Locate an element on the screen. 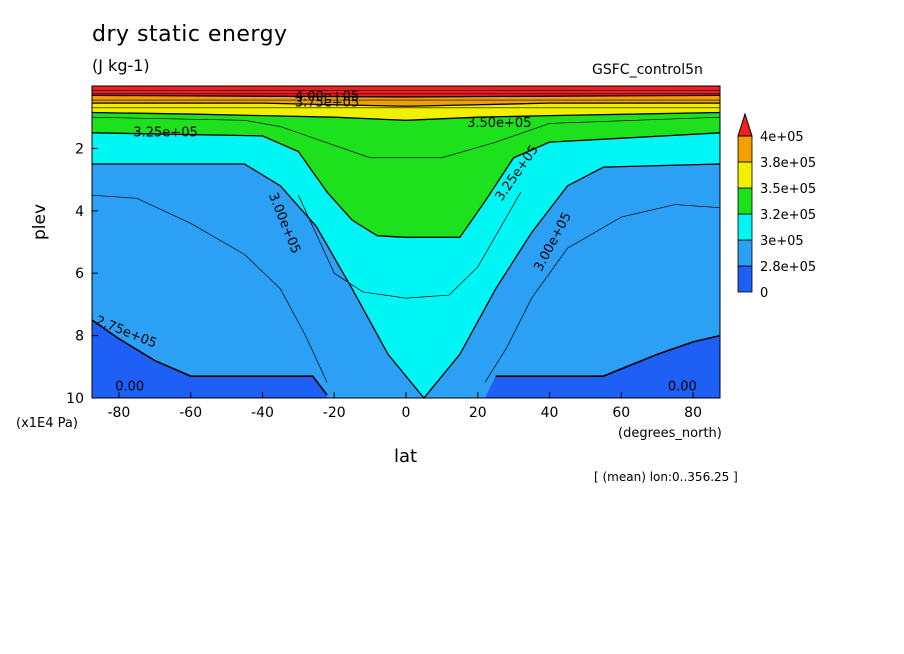 This screenshot has height=654, width=904. colorbar-label: 3e+05 is located at coordinates (782, 241).